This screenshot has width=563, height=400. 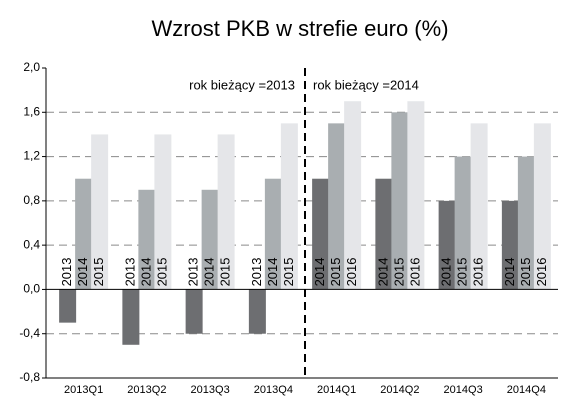 I want to click on x-tick-label: 2013Q2, so click(x=146, y=390).